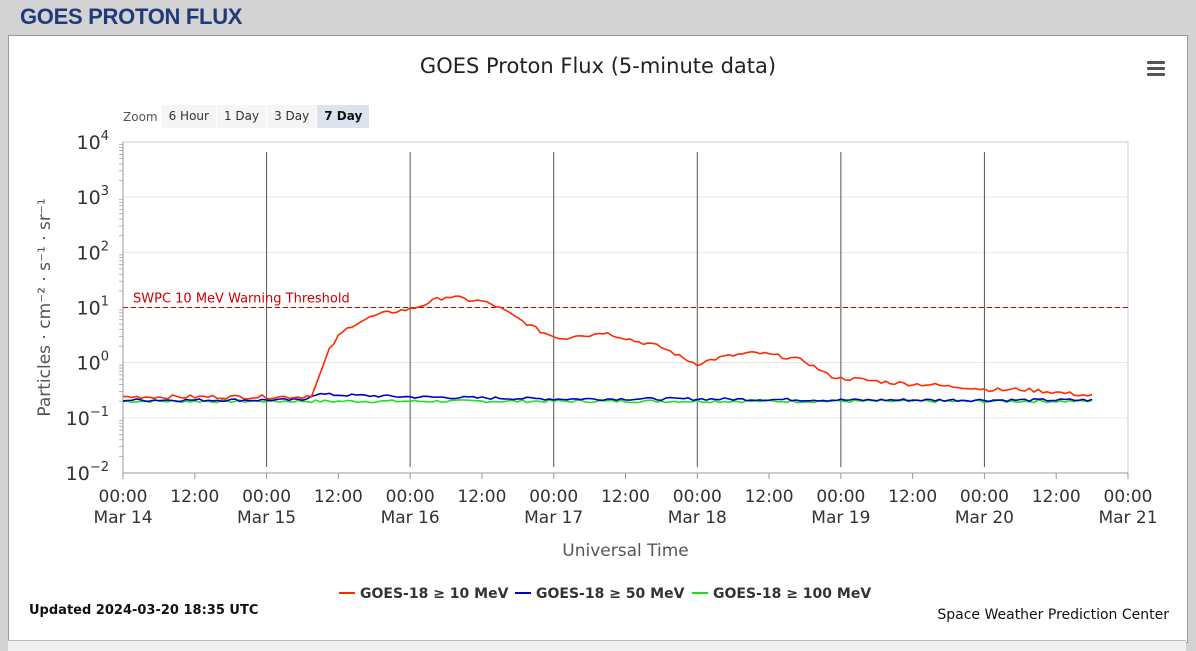  Describe the element at coordinates (144, 610) in the screenshot. I see `updated-timestamp: Updated 2024-03-20 18:35 UTC` at that location.